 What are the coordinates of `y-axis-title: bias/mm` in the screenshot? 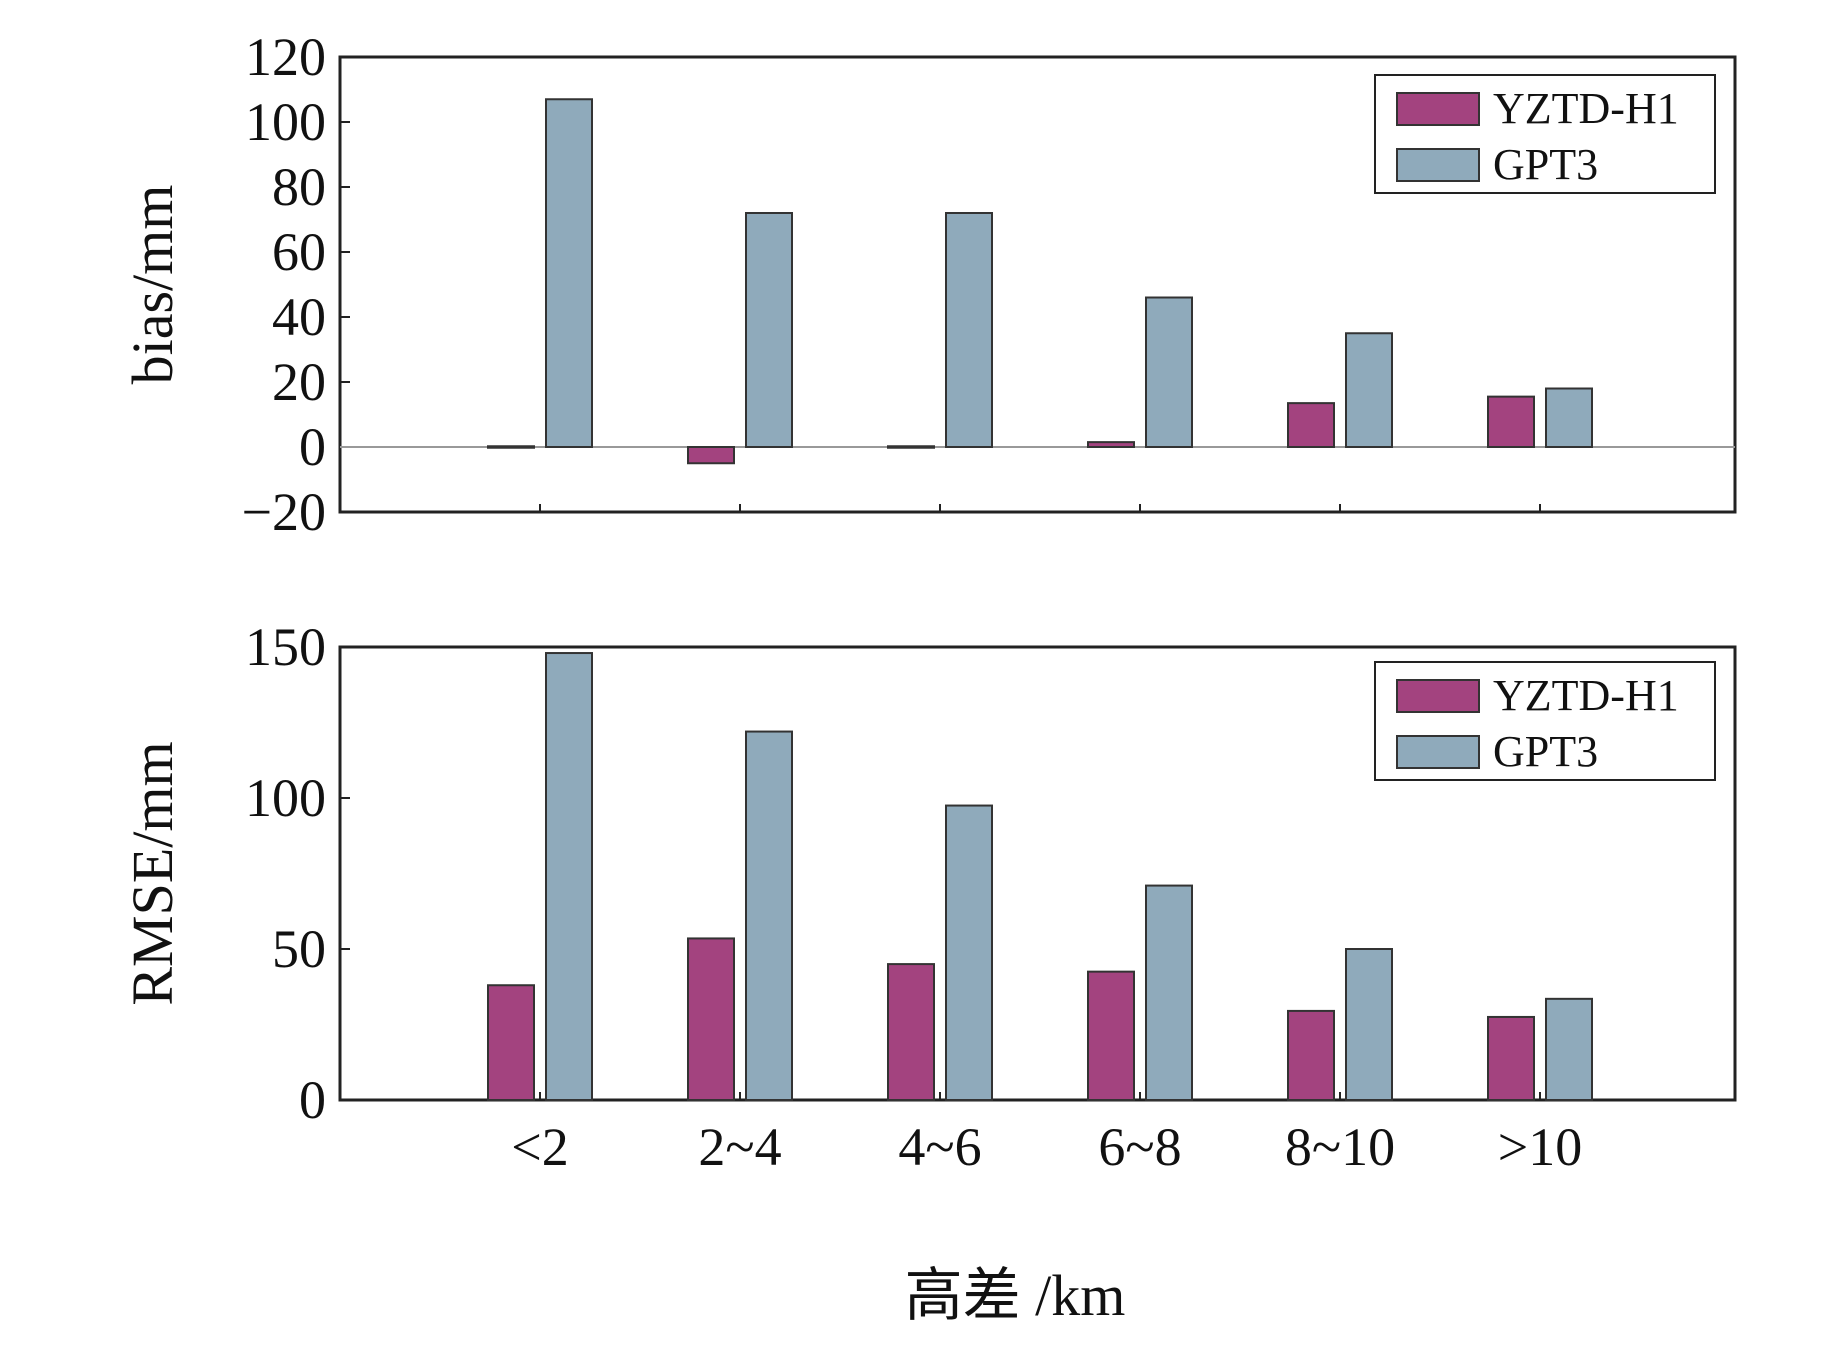 It's located at (152, 285).